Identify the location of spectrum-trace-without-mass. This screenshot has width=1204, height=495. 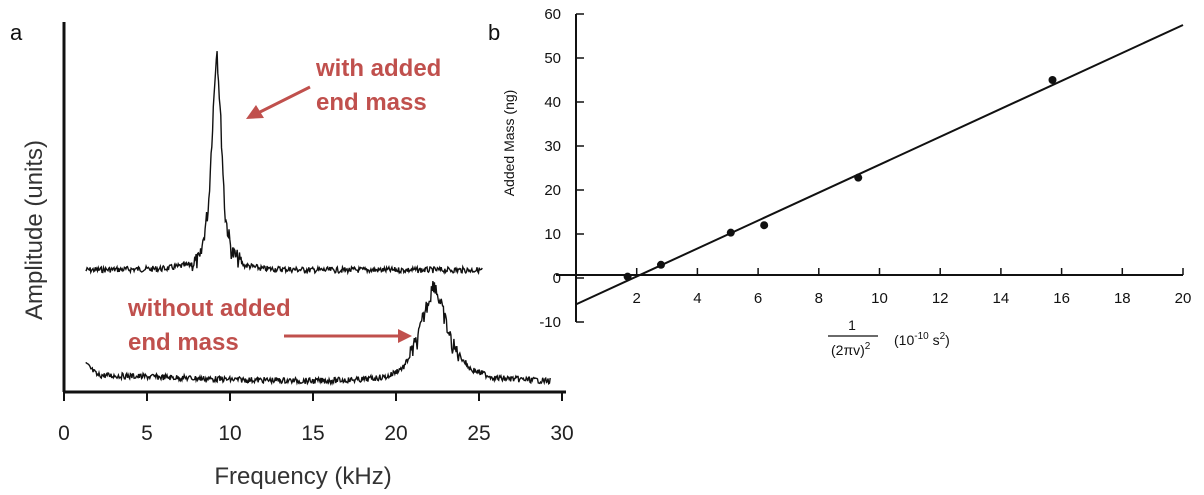
(318, 333).